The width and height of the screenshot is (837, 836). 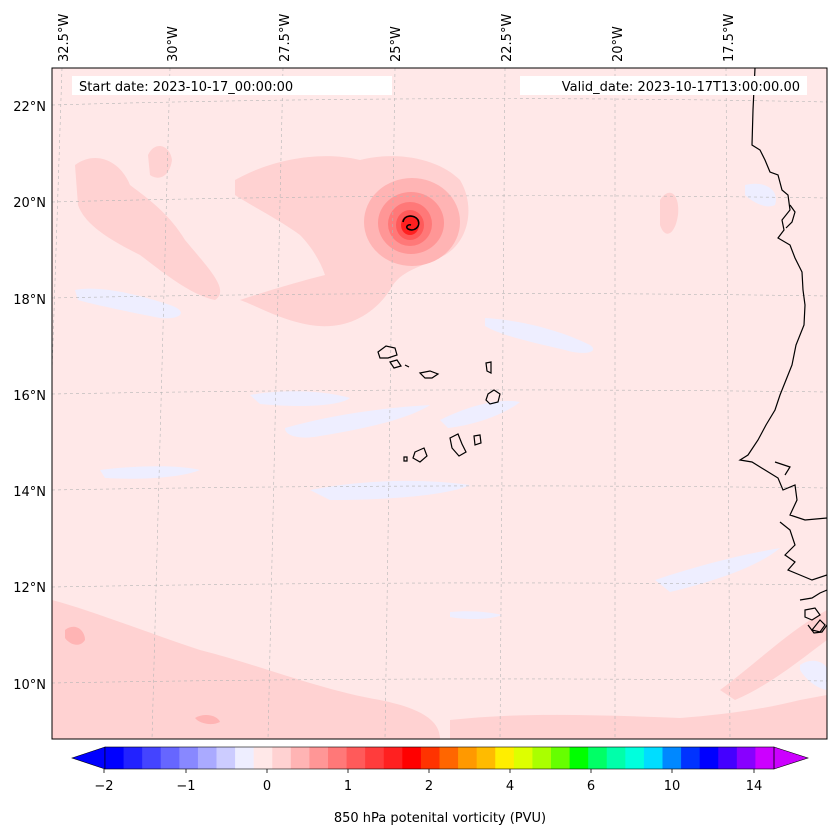 I want to click on lon-tick-label: 17.5°W, so click(x=729, y=38).